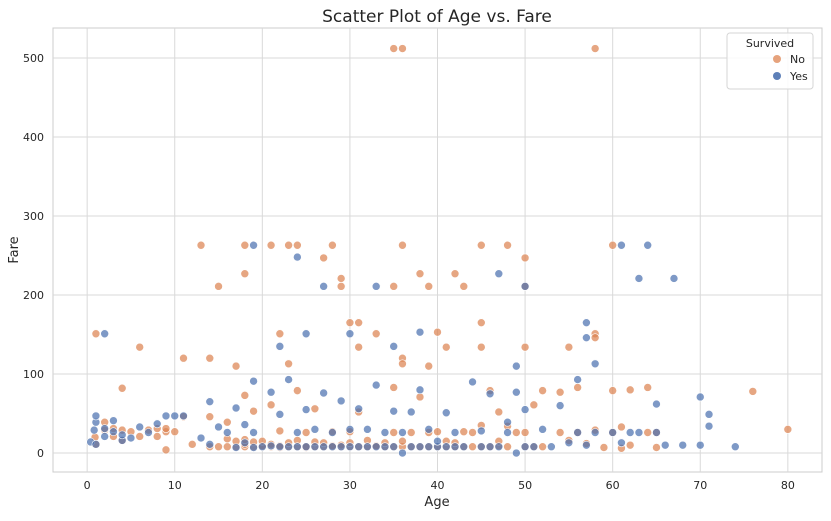  I want to click on legend: Survived No Yes, so click(770, 61).